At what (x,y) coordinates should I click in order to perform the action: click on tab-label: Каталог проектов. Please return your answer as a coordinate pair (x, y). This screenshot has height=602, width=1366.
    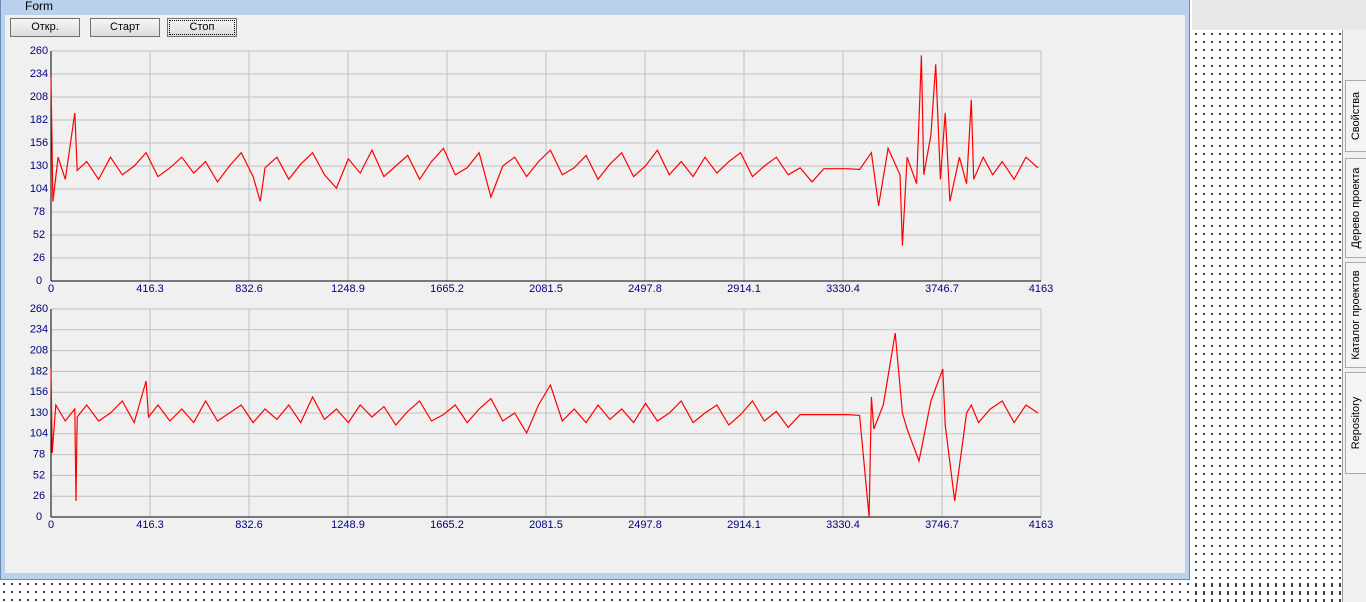
    Looking at the image, I should click on (1356, 315).